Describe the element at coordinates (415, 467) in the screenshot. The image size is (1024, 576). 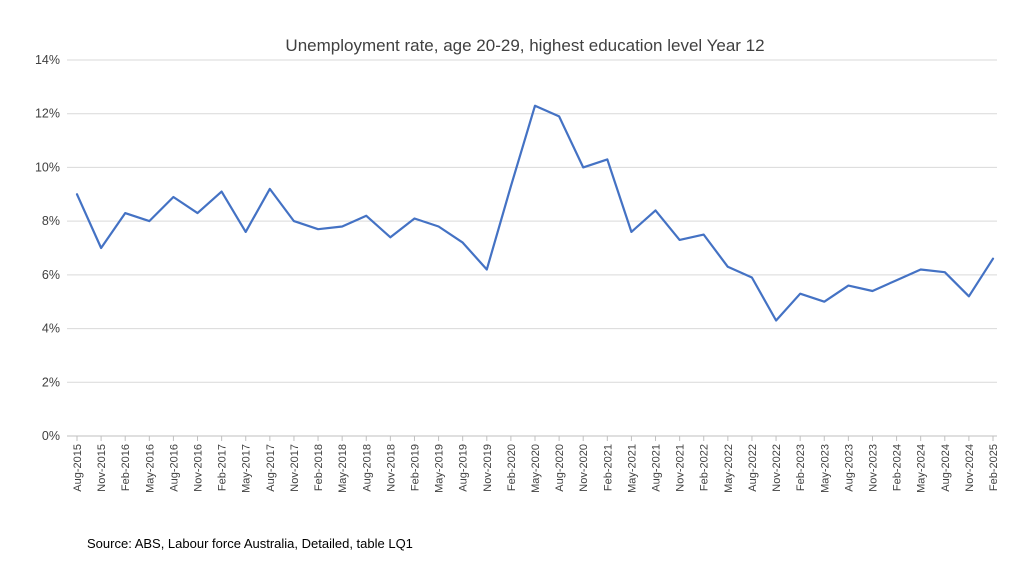
I see `x-tick-label: Feb-2019` at that location.